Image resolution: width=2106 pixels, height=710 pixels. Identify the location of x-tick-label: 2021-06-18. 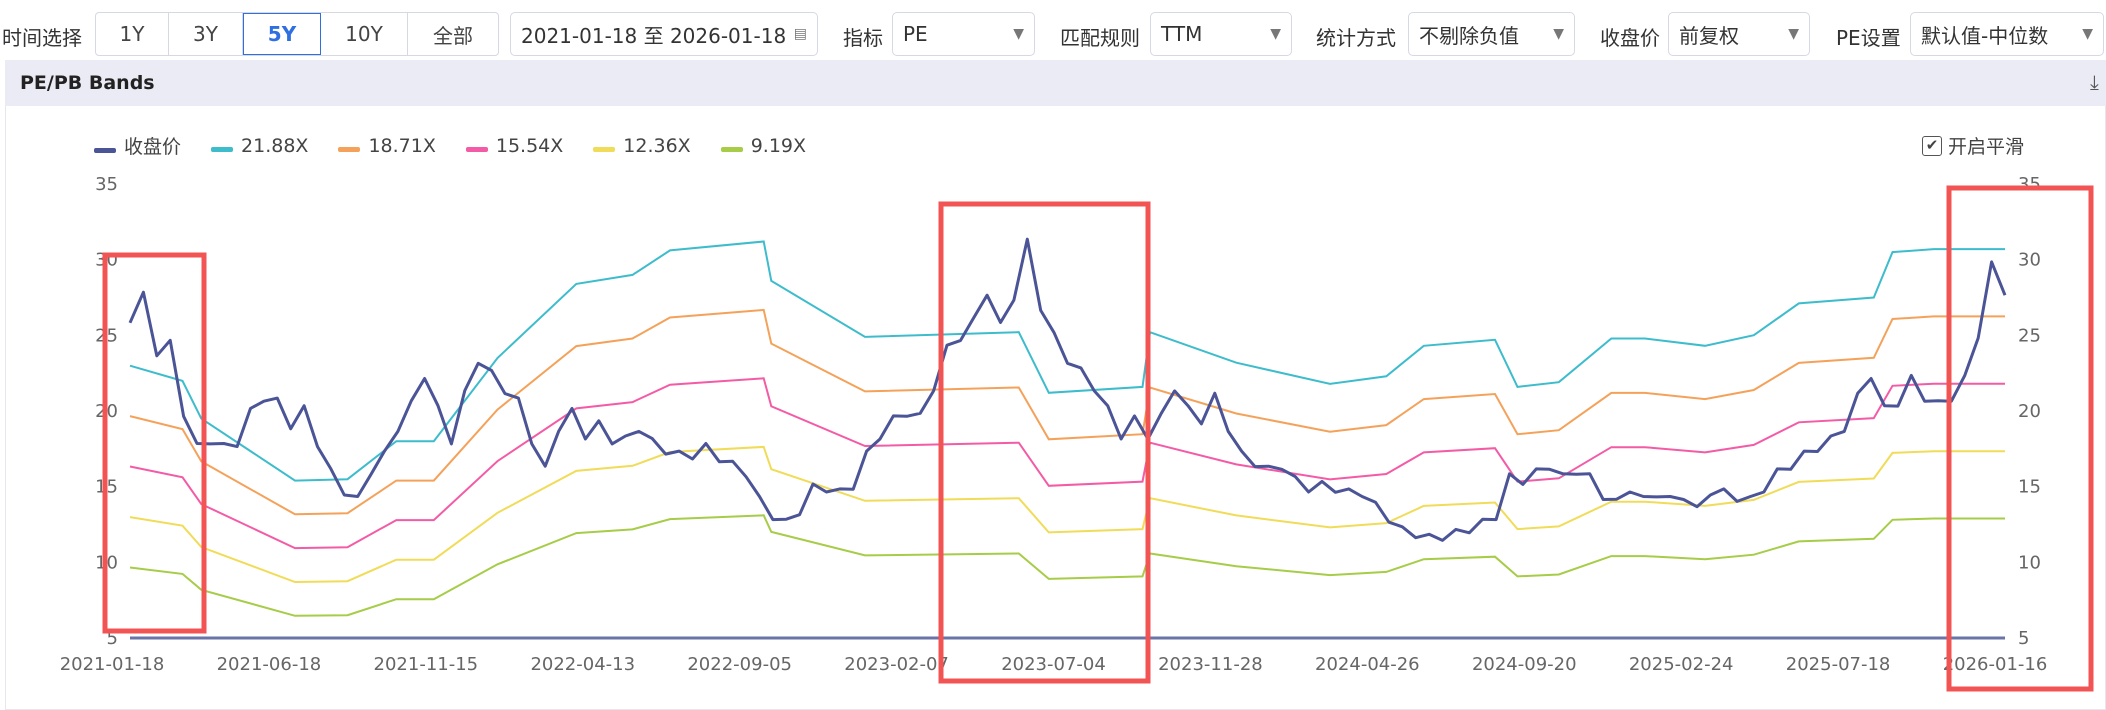
(269, 664).